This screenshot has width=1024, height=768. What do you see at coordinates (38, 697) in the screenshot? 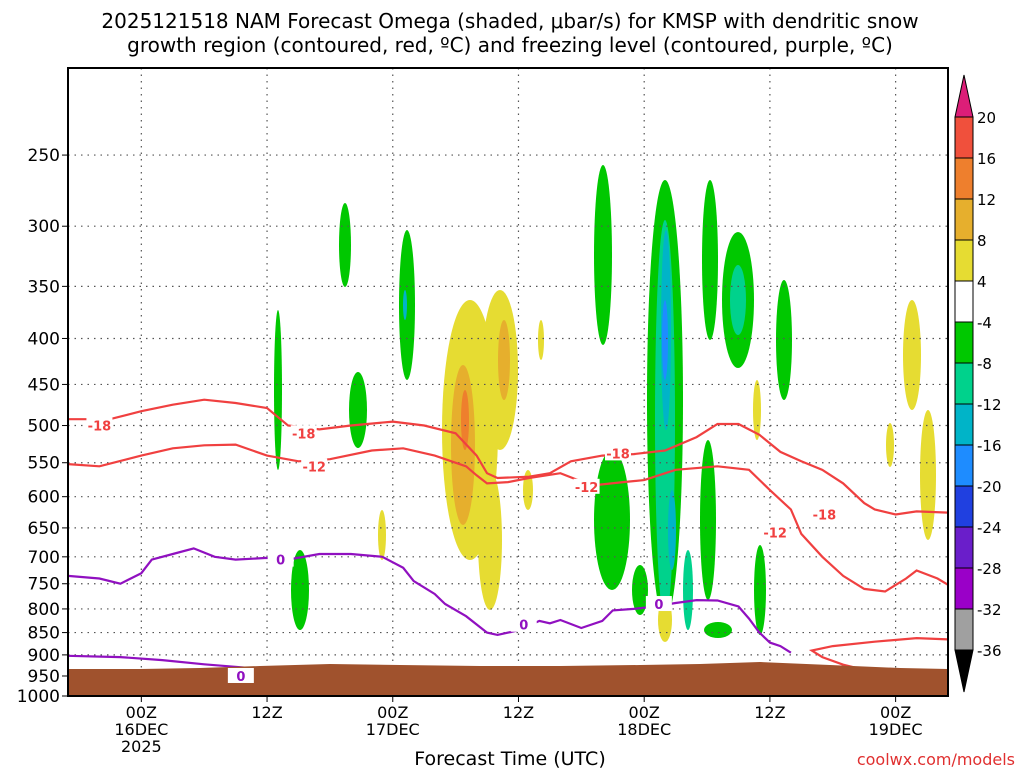
I see `y-tick-label: 1000` at bounding box center [38, 697].